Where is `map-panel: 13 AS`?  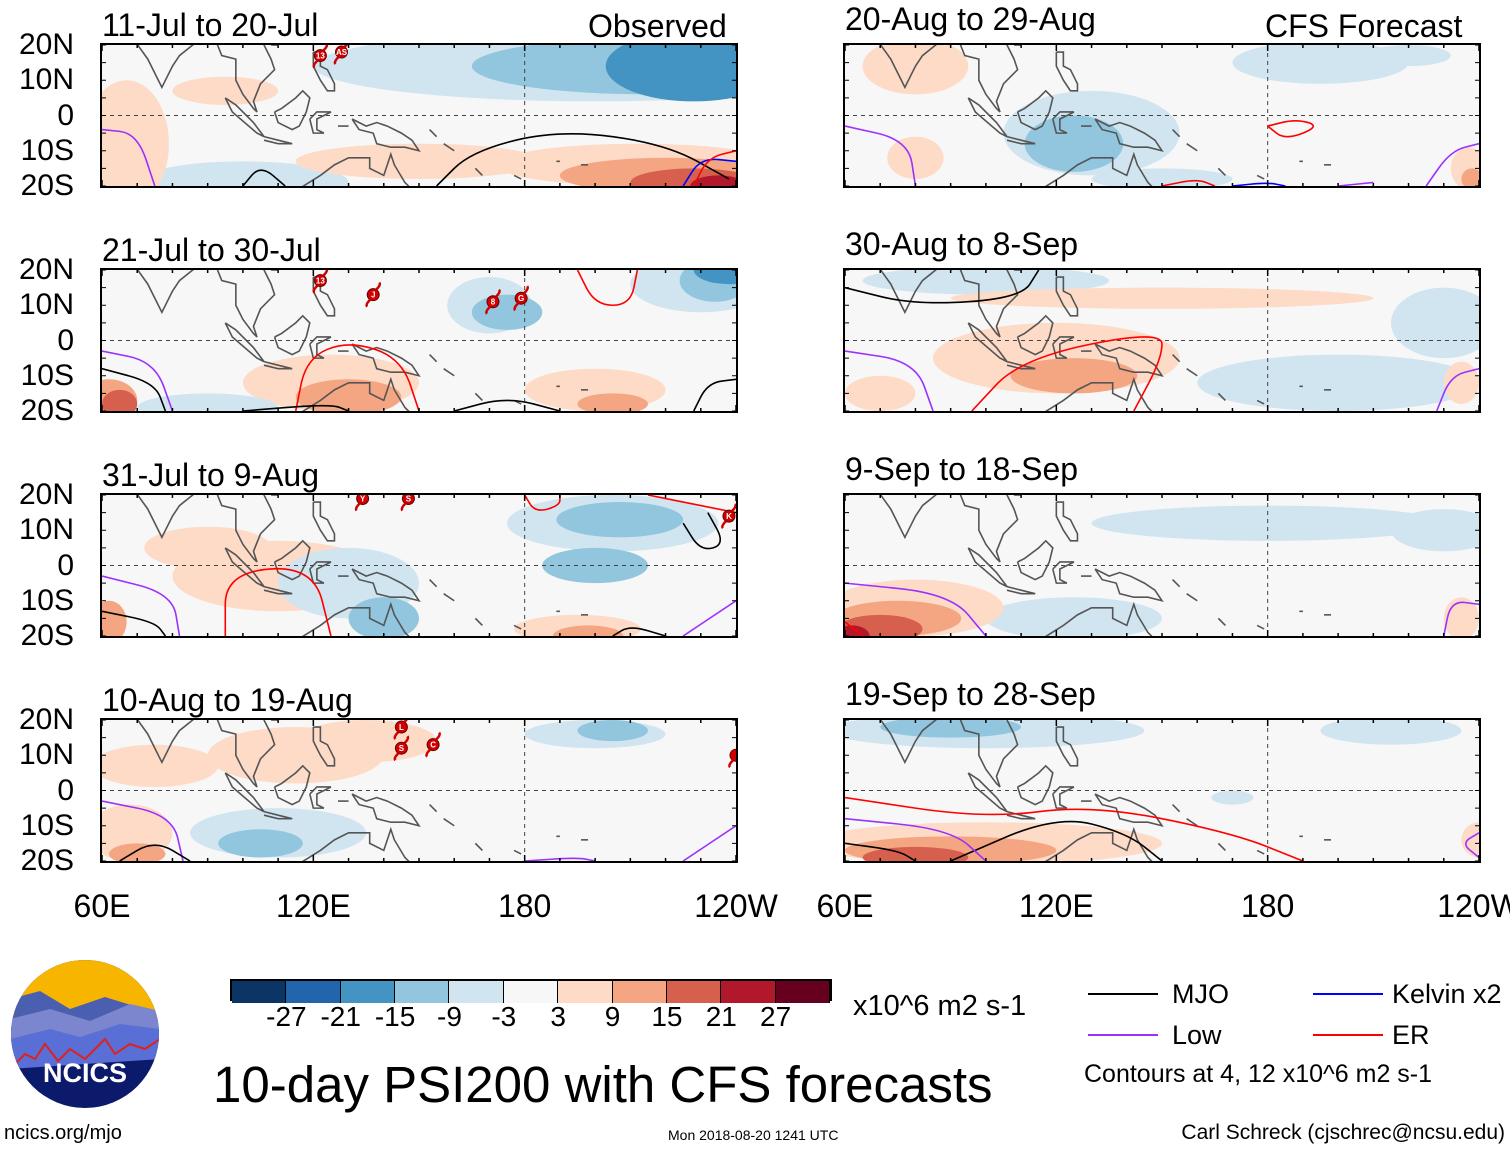
map-panel: 13 AS is located at coordinates (419, 115).